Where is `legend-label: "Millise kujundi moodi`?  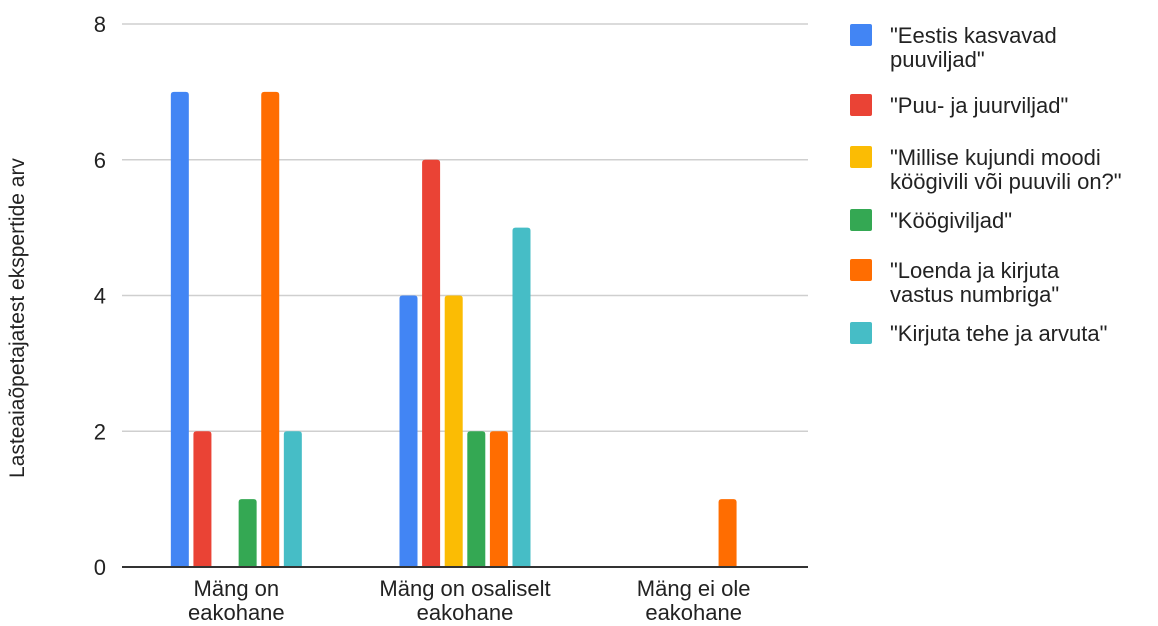 legend-label: "Millise kujundi moodi is located at coordinates (995, 157).